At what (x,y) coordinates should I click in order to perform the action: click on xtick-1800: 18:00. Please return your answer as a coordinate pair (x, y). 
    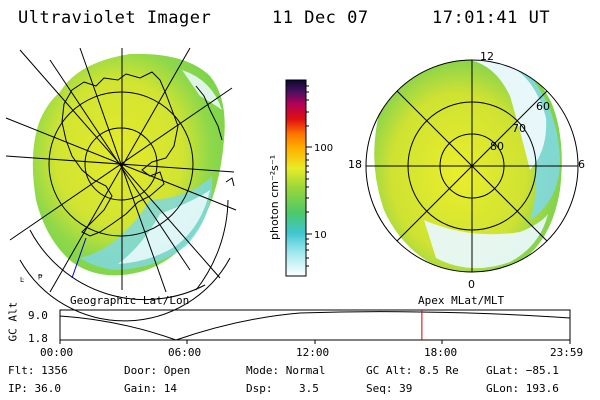
    Looking at the image, I should click on (441, 352).